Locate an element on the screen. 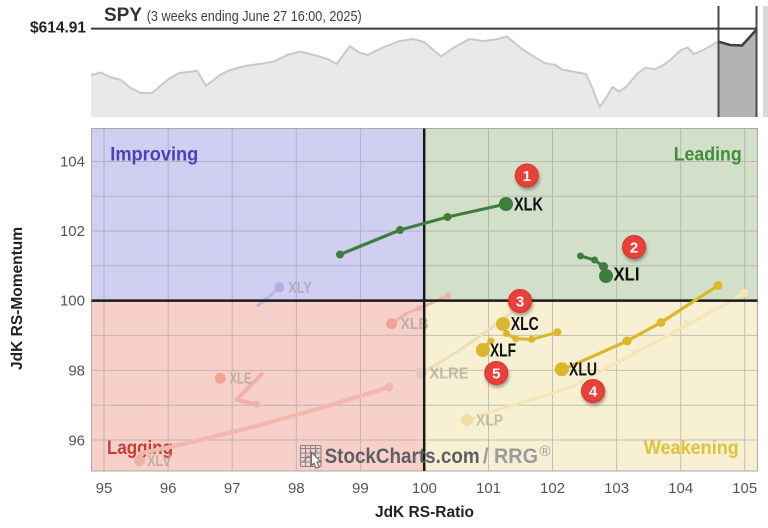 Image resolution: width=768 pixels, height=528 pixels. svg-text: 97 is located at coordinates (232, 488).